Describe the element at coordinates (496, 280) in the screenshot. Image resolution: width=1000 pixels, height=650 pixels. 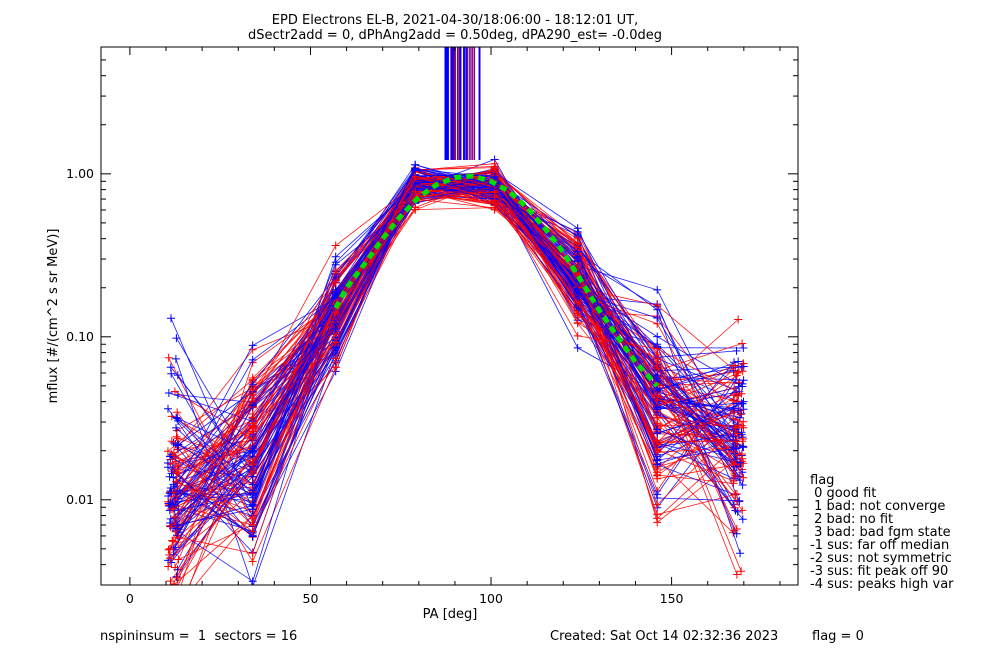
I see `median-fit-line` at that location.